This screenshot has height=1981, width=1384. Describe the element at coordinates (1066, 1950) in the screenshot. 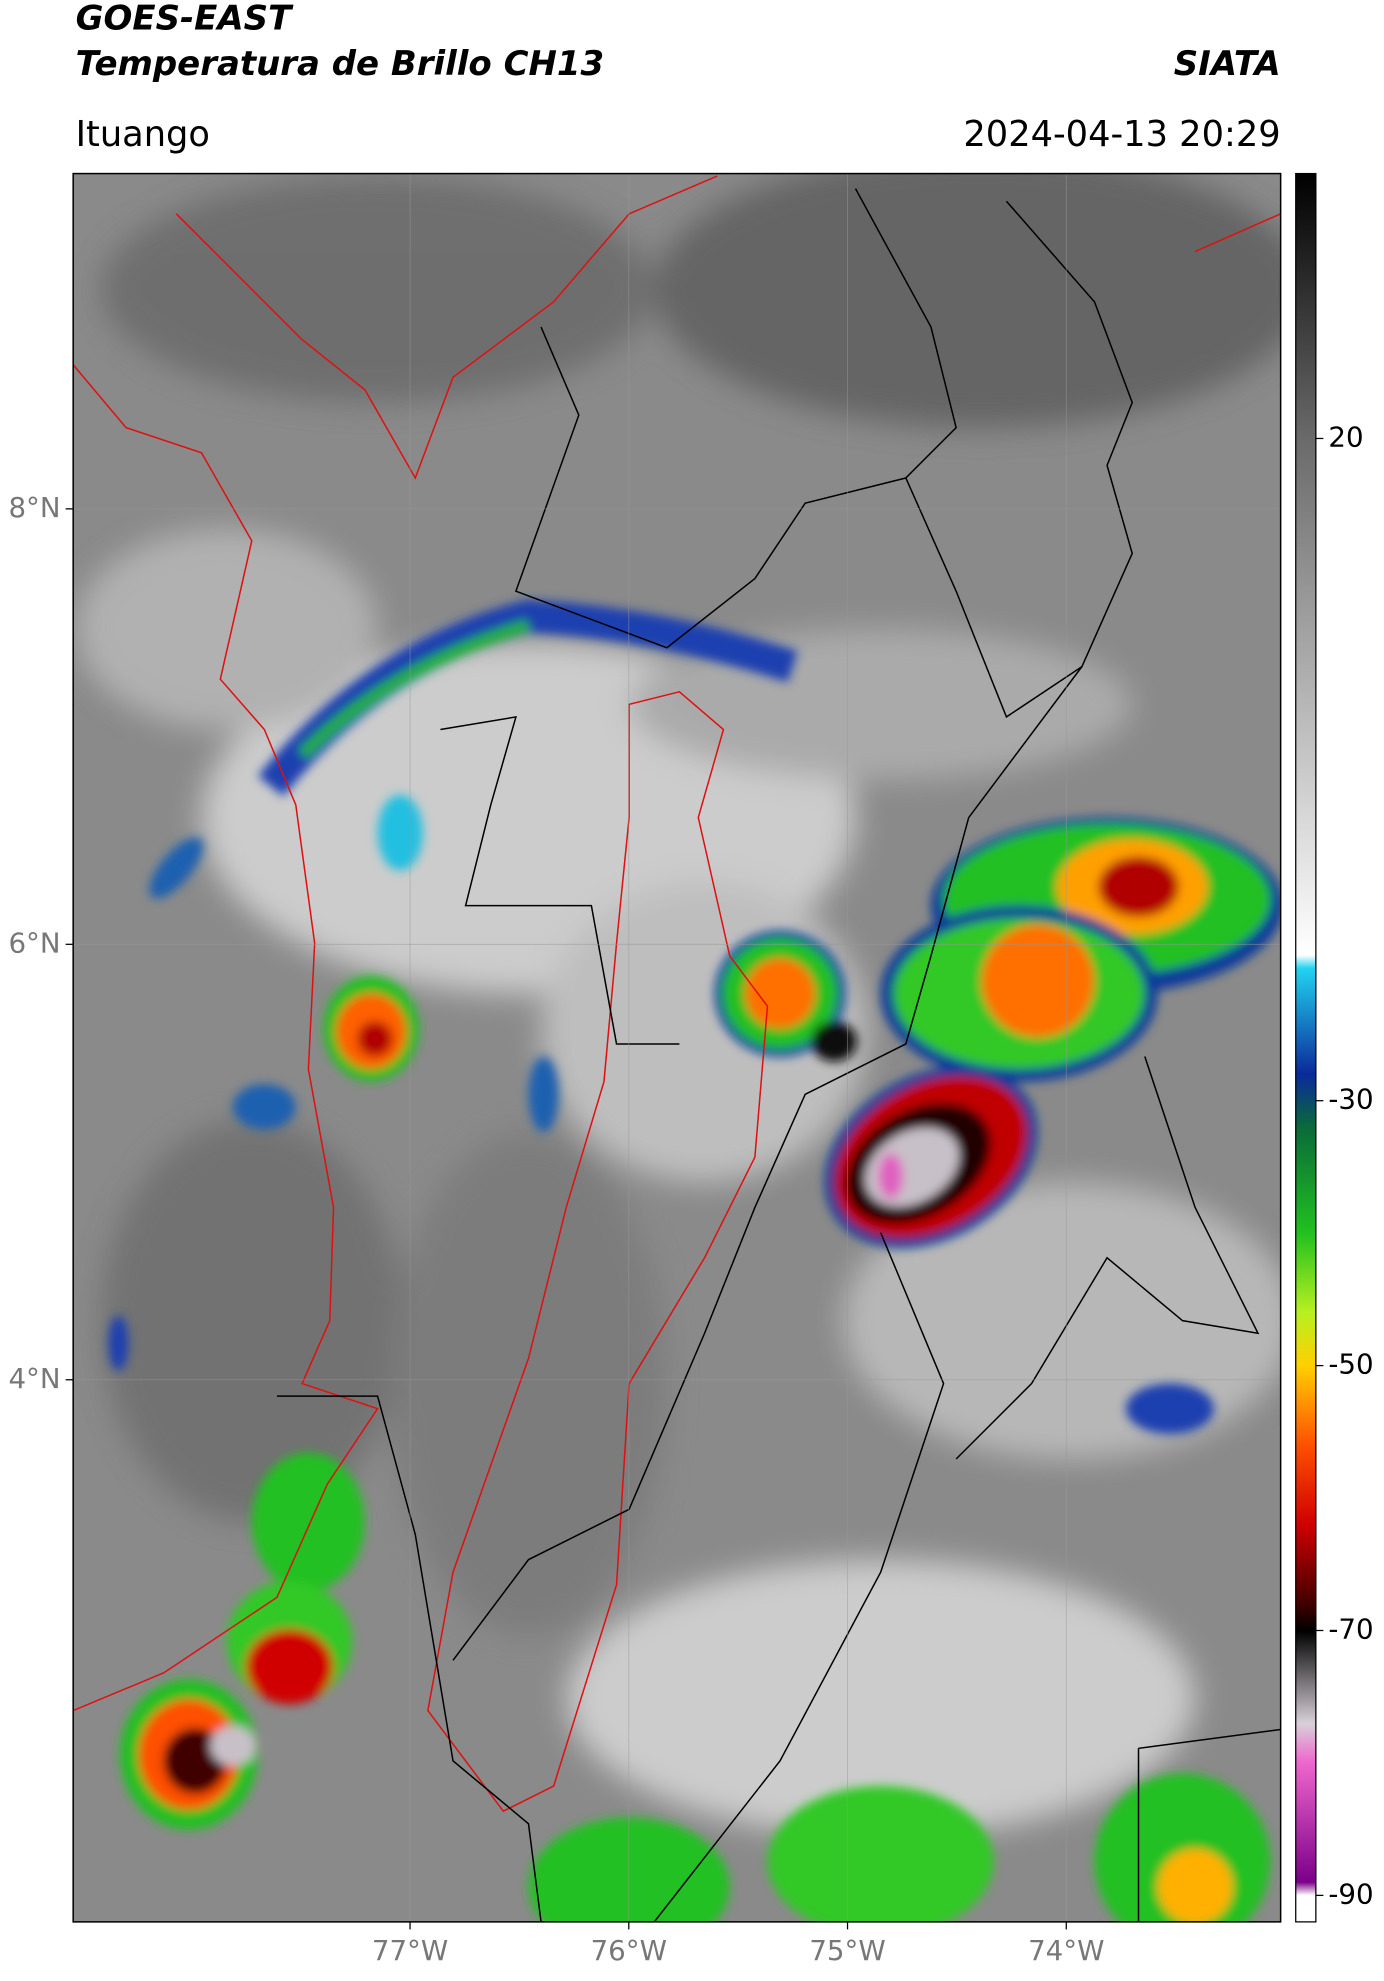

I see `x-tick-label: 74°W` at that location.